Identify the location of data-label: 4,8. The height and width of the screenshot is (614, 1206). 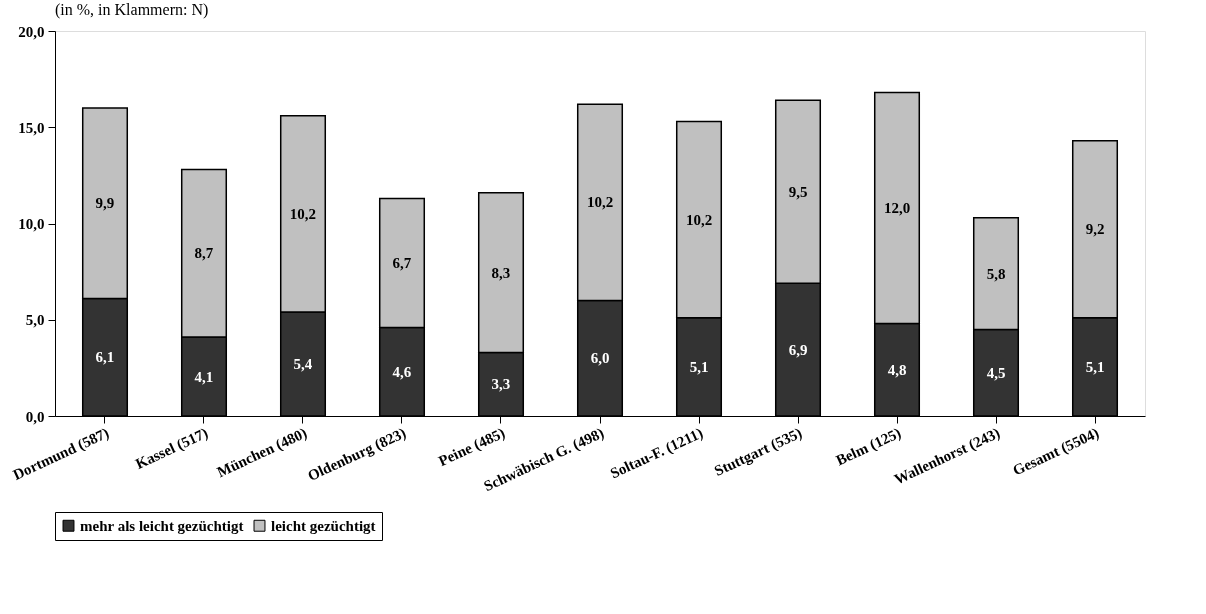
(897, 369).